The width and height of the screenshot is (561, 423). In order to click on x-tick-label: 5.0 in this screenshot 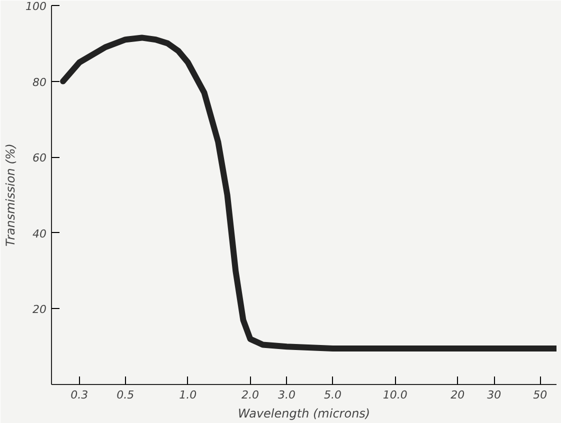, I will do `click(333, 395)`.